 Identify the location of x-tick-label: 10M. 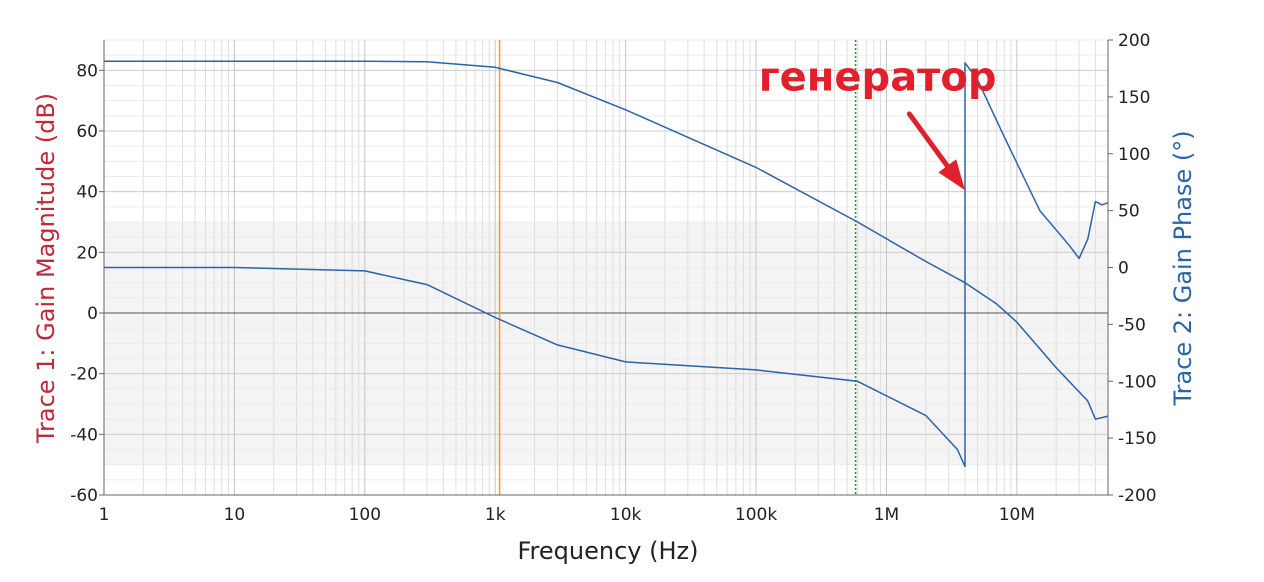
(1017, 515).